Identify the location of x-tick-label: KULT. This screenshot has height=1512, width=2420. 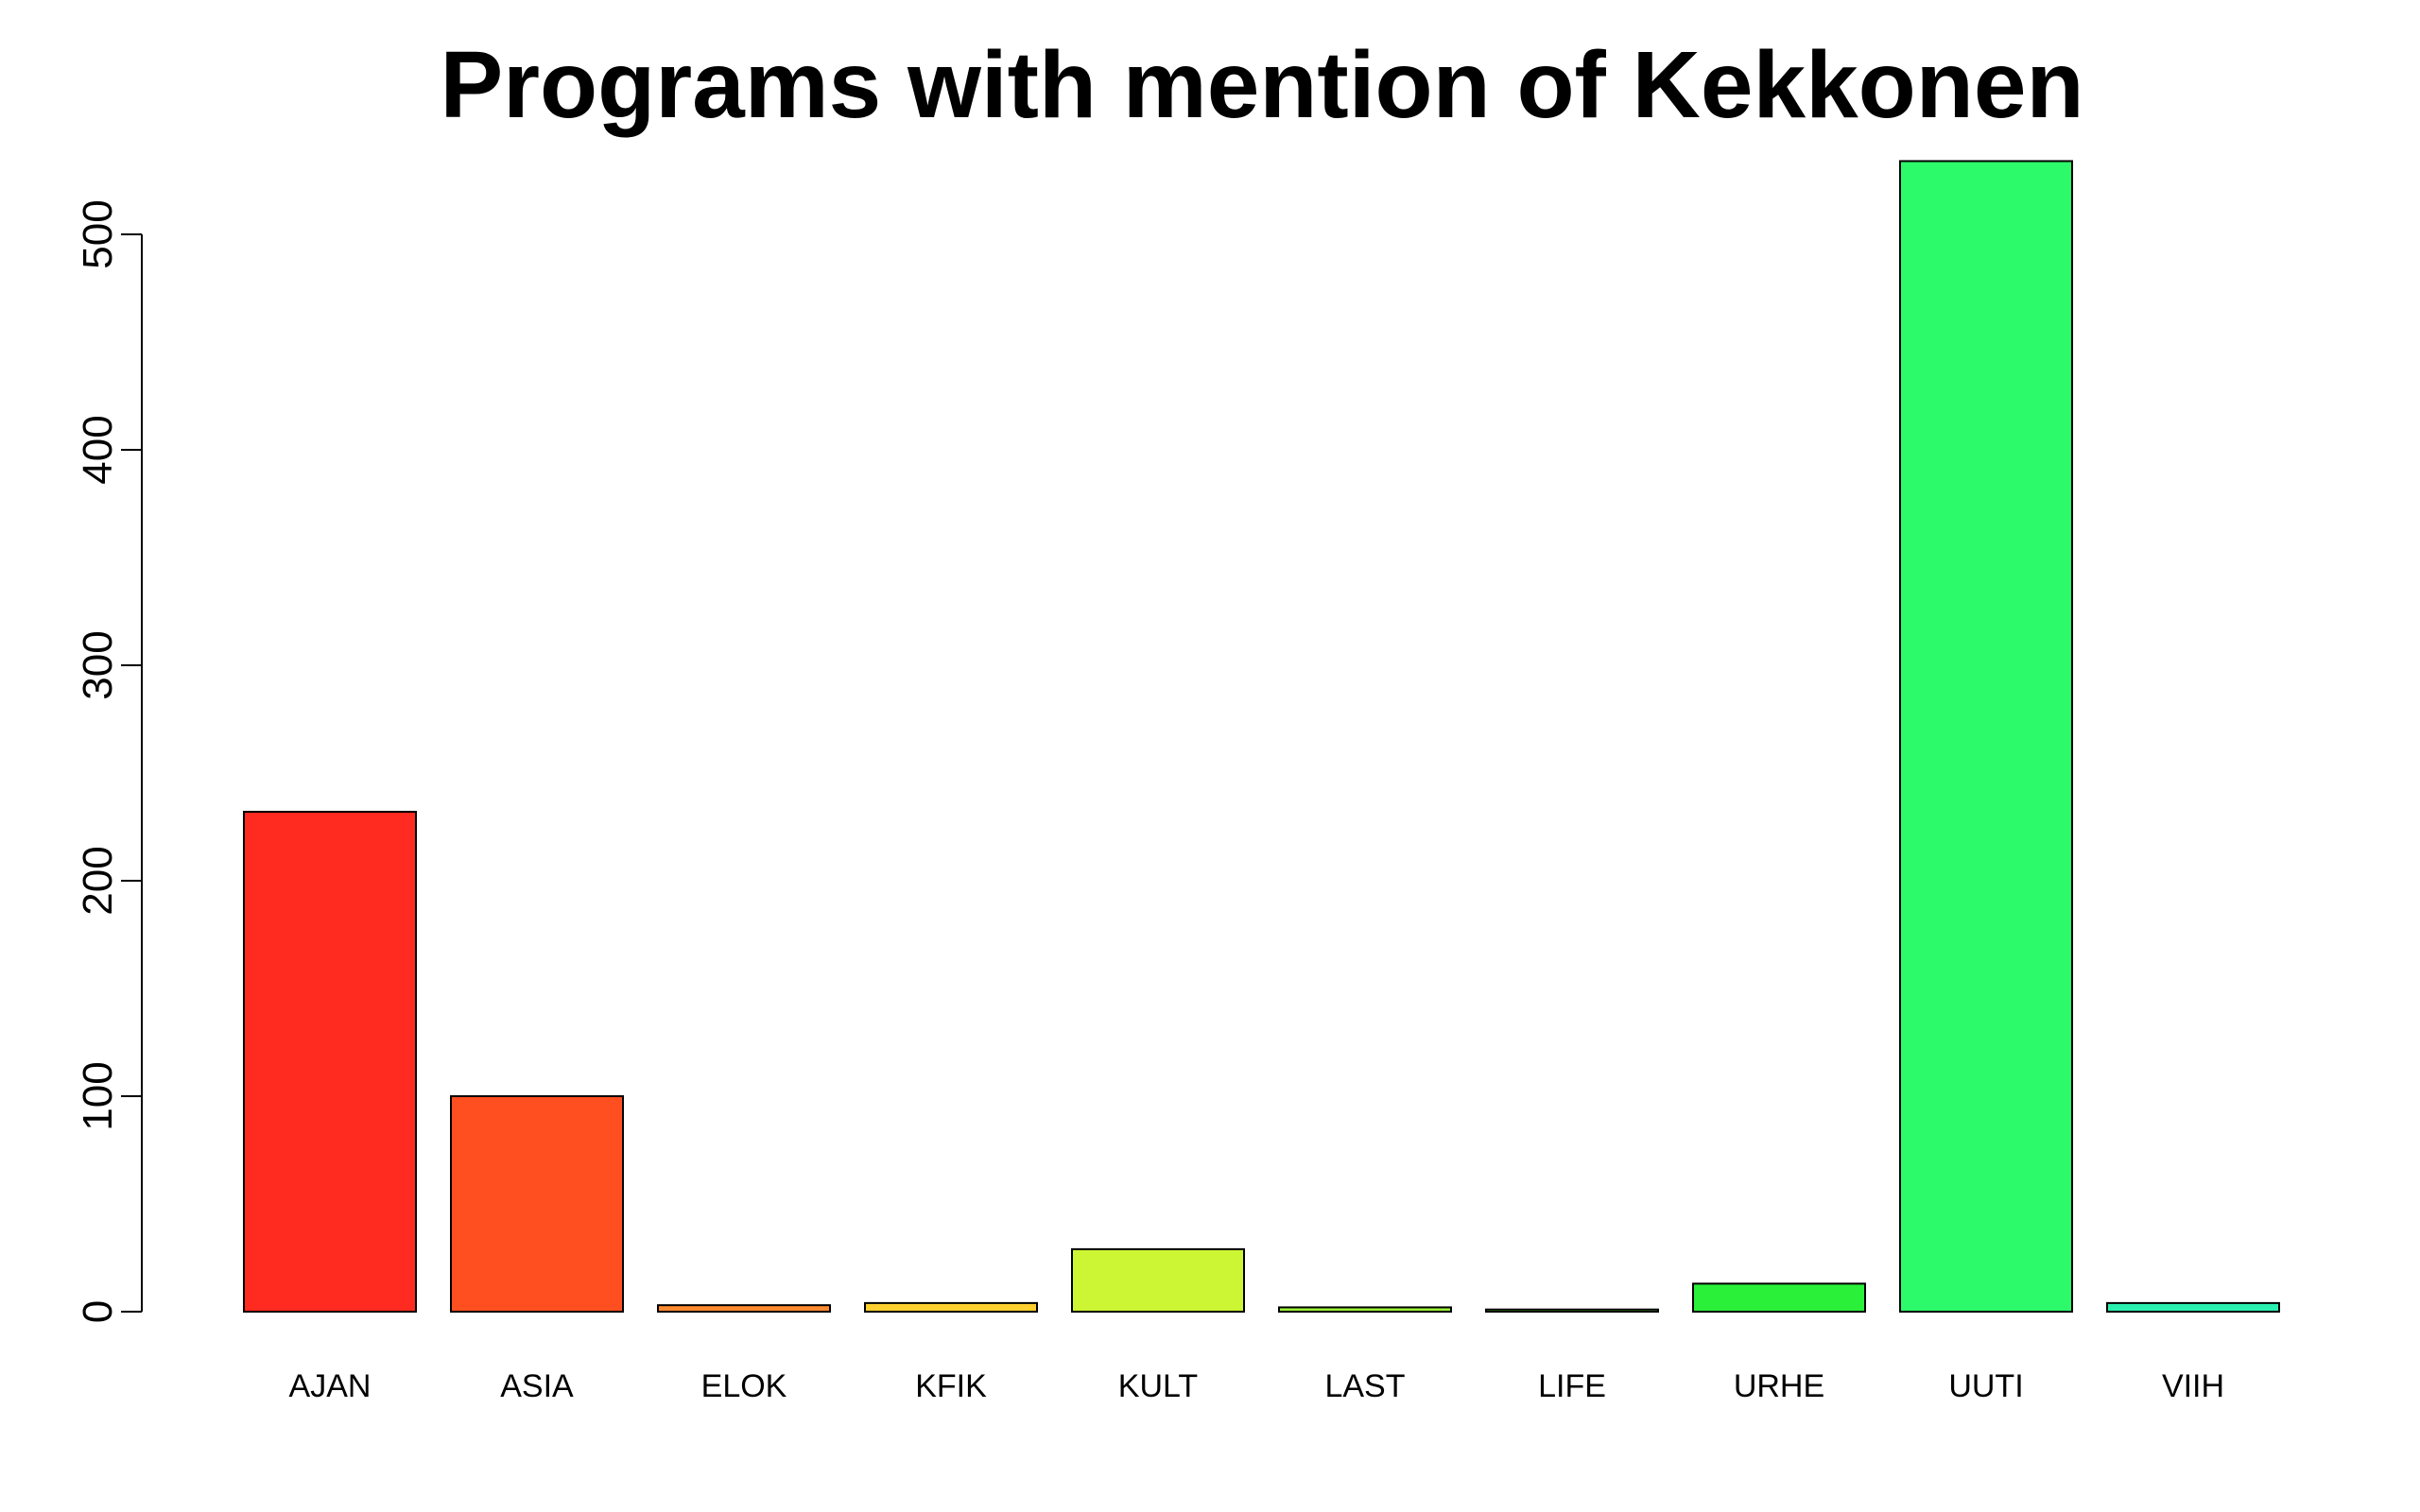
(1158, 1386).